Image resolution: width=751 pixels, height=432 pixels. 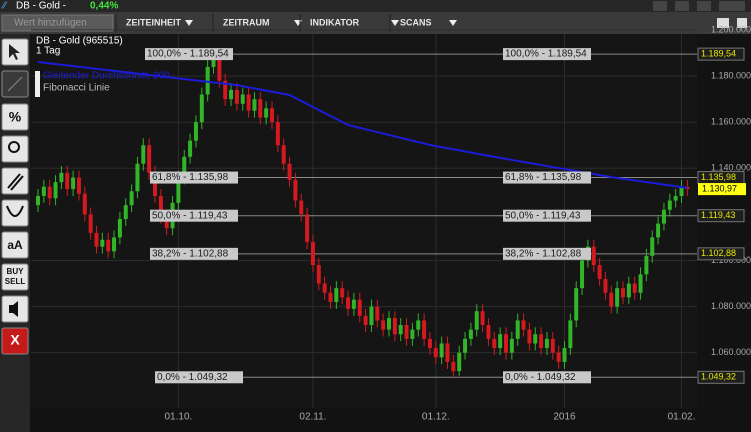 I want to click on x-tick-label: 2016, so click(x=564, y=417).